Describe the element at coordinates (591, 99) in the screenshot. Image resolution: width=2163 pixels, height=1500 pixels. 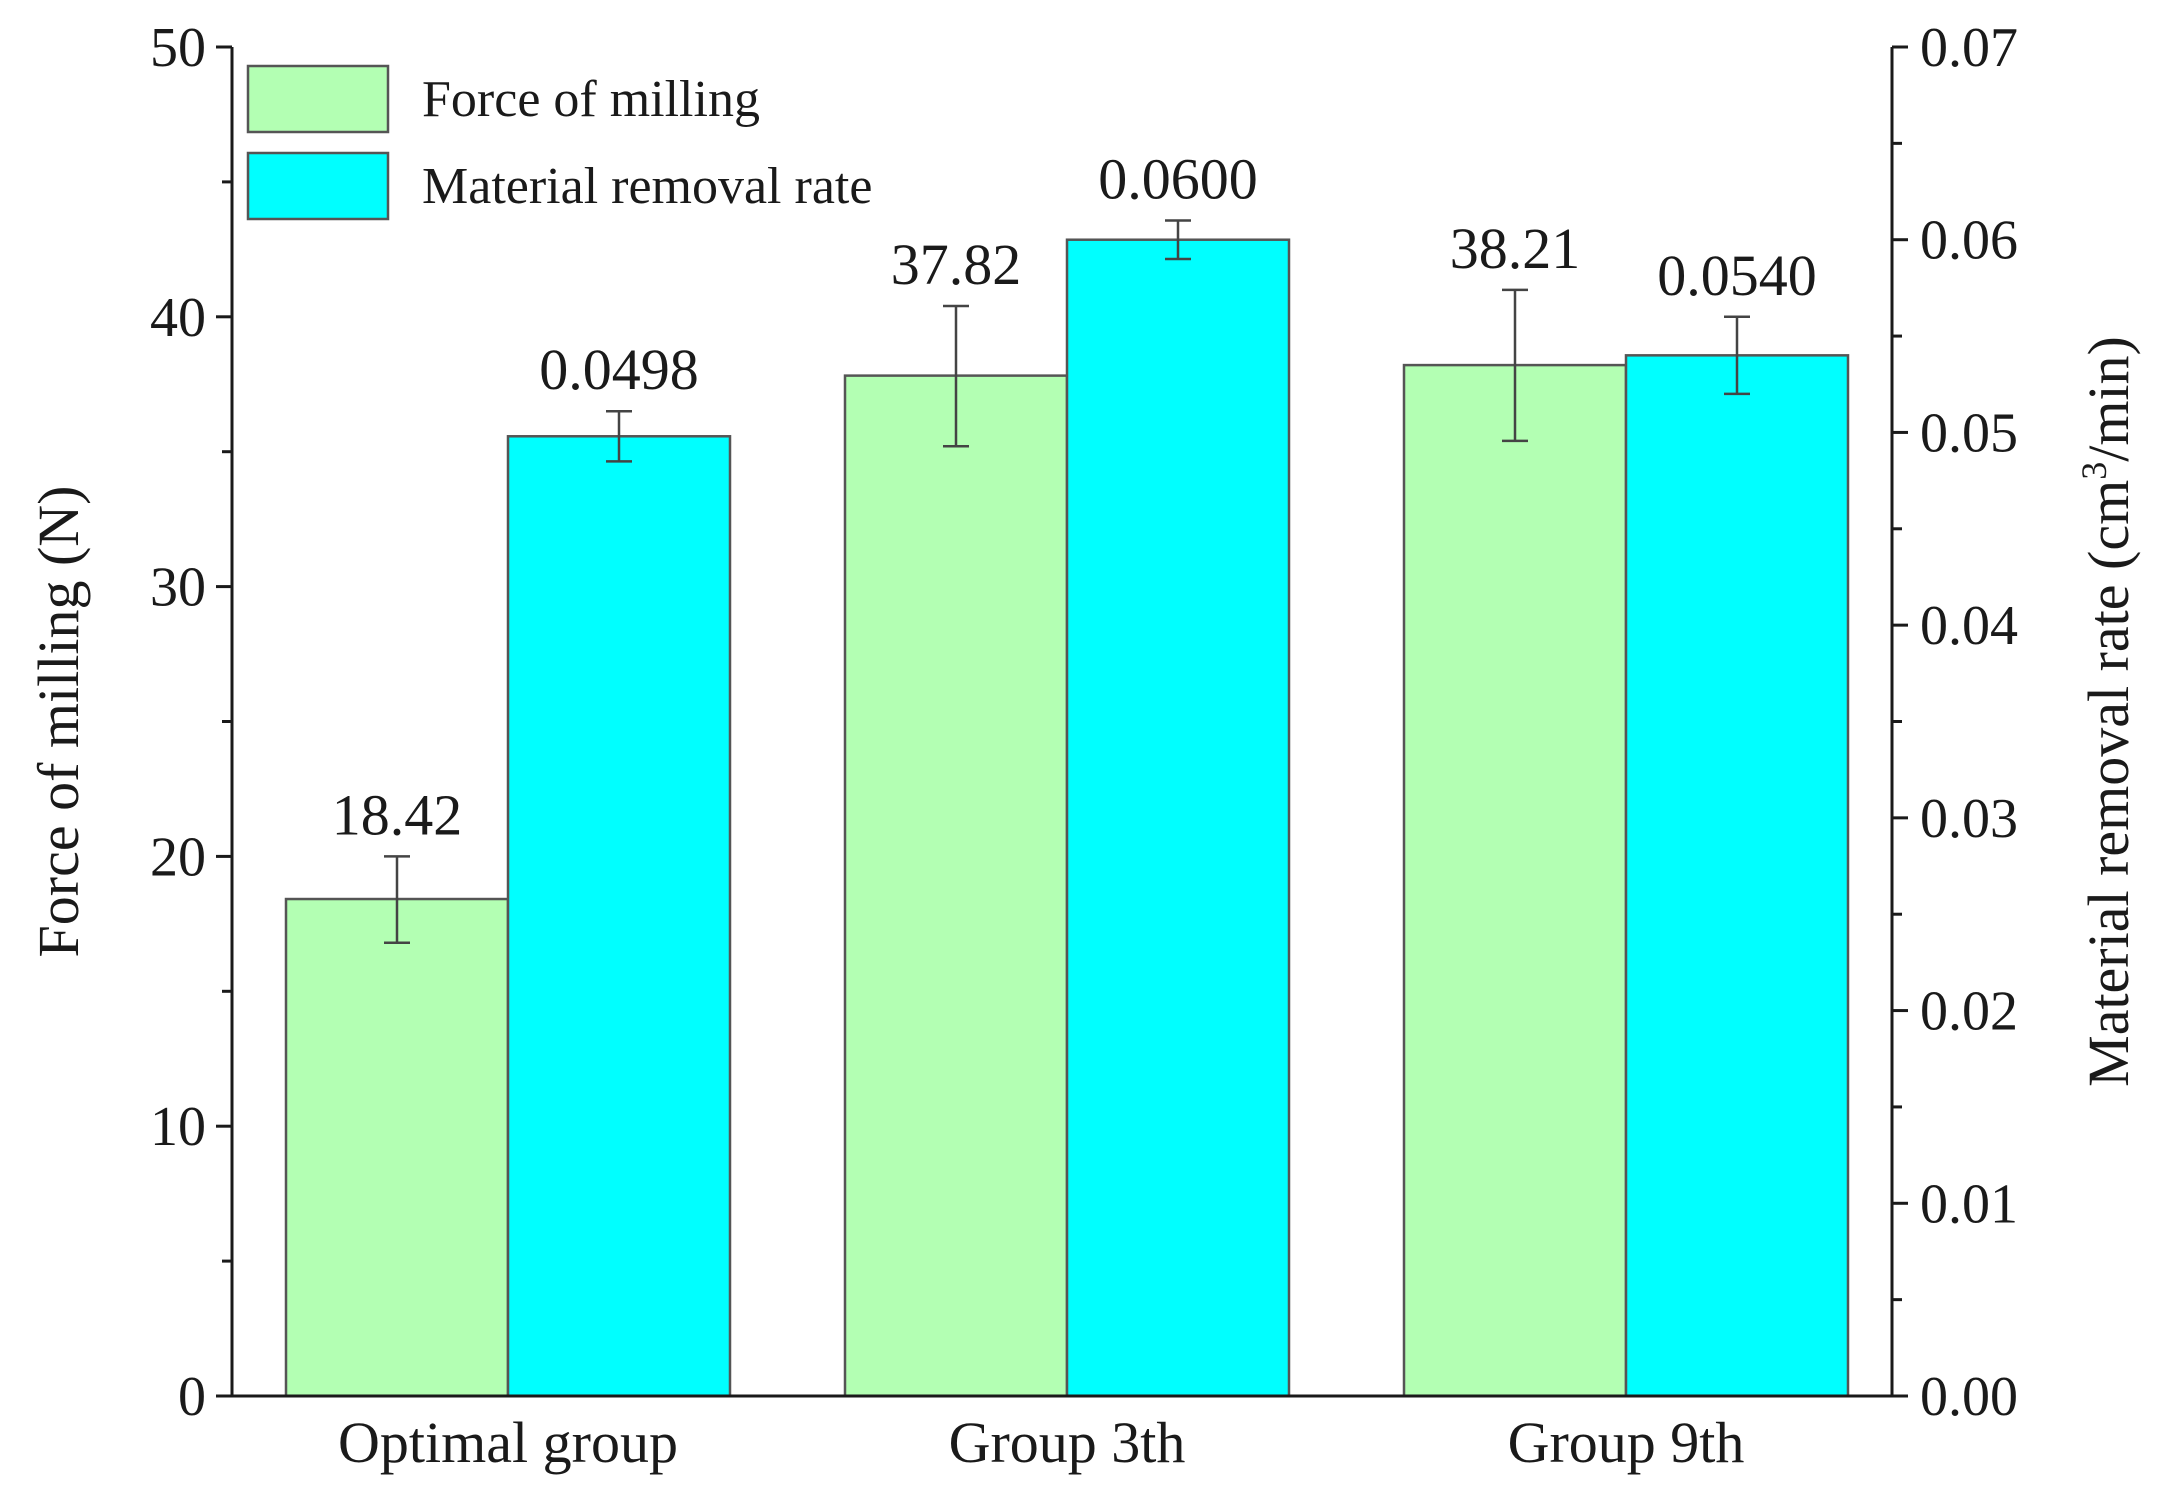
I see `legend-label-force: Force of milling` at that location.